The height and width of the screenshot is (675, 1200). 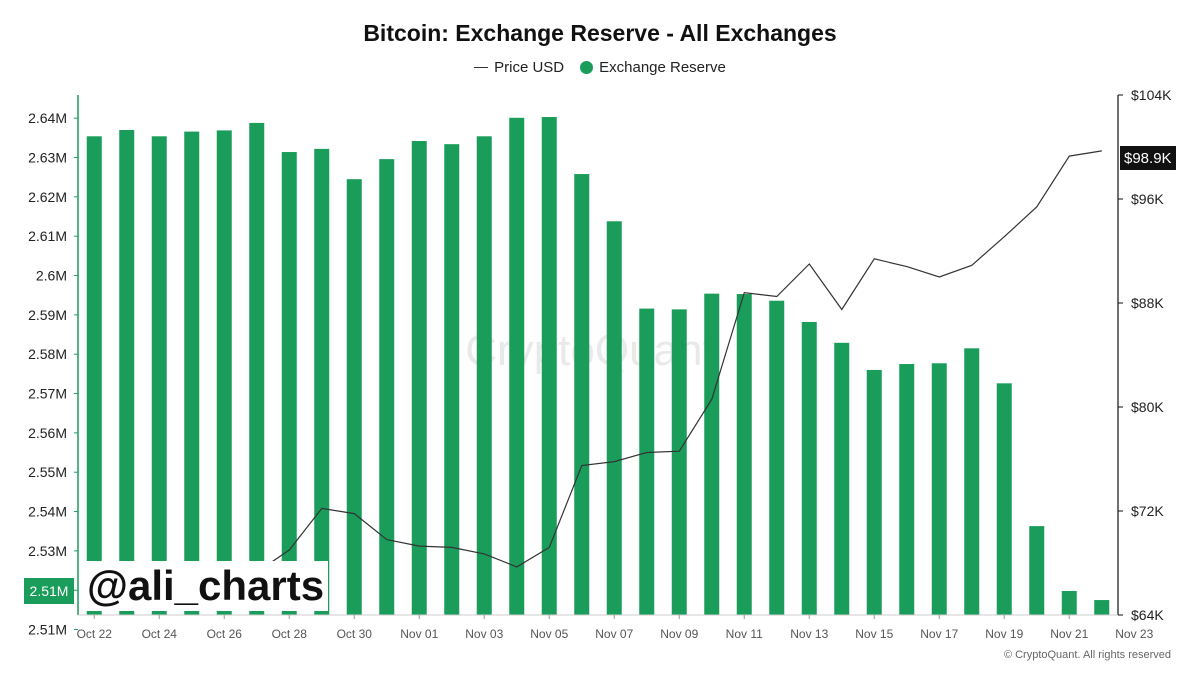 I want to click on x-tick-label: Oct 28, so click(x=290, y=634).